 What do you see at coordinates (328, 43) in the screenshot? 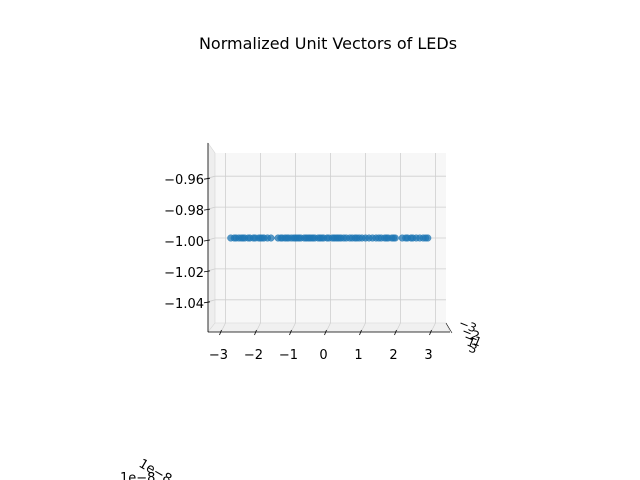
I see `chart-title: Normalized Unit Vectors of LEDs` at bounding box center [328, 43].